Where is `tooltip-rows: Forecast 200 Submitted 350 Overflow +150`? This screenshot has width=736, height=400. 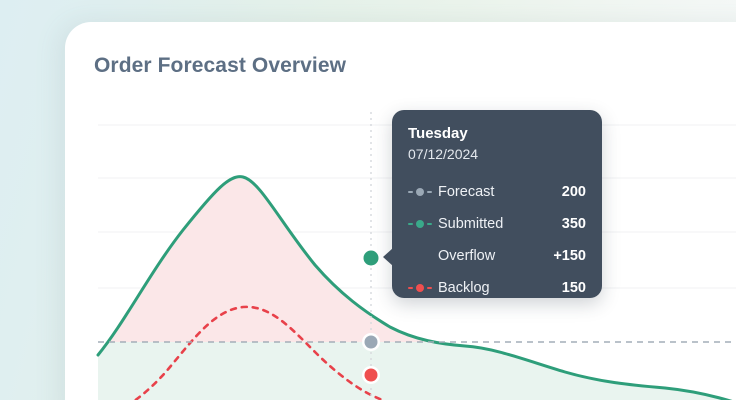 tooltip-rows: Forecast 200 Submitted 350 Overflow +150 is located at coordinates (497, 240).